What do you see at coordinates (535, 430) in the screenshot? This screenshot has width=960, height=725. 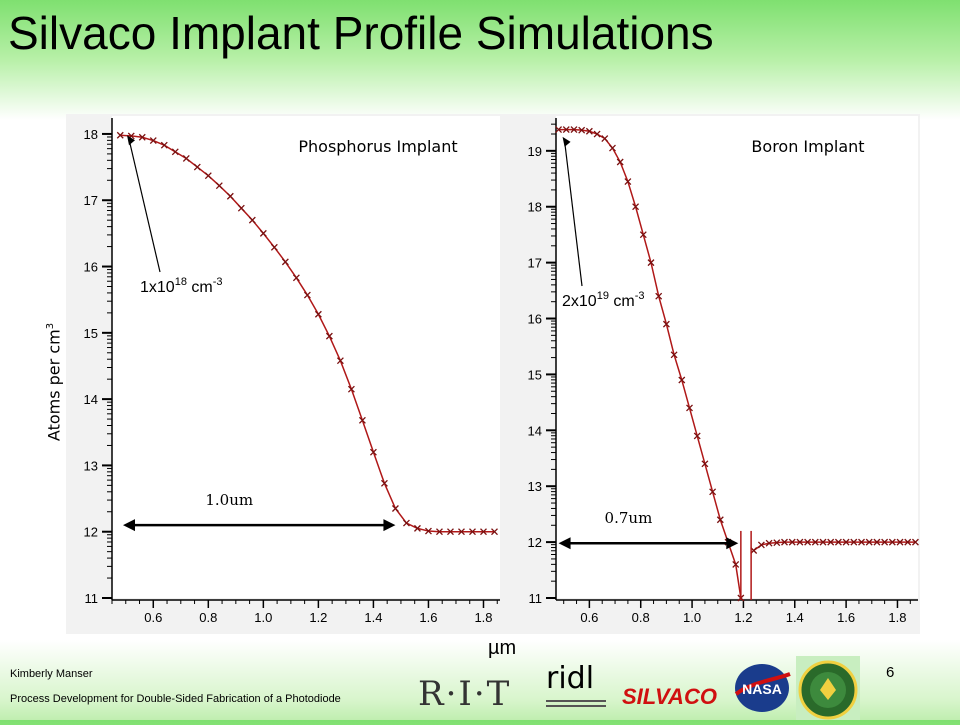 I see `y-tick-label: 14` at bounding box center [535, 430].